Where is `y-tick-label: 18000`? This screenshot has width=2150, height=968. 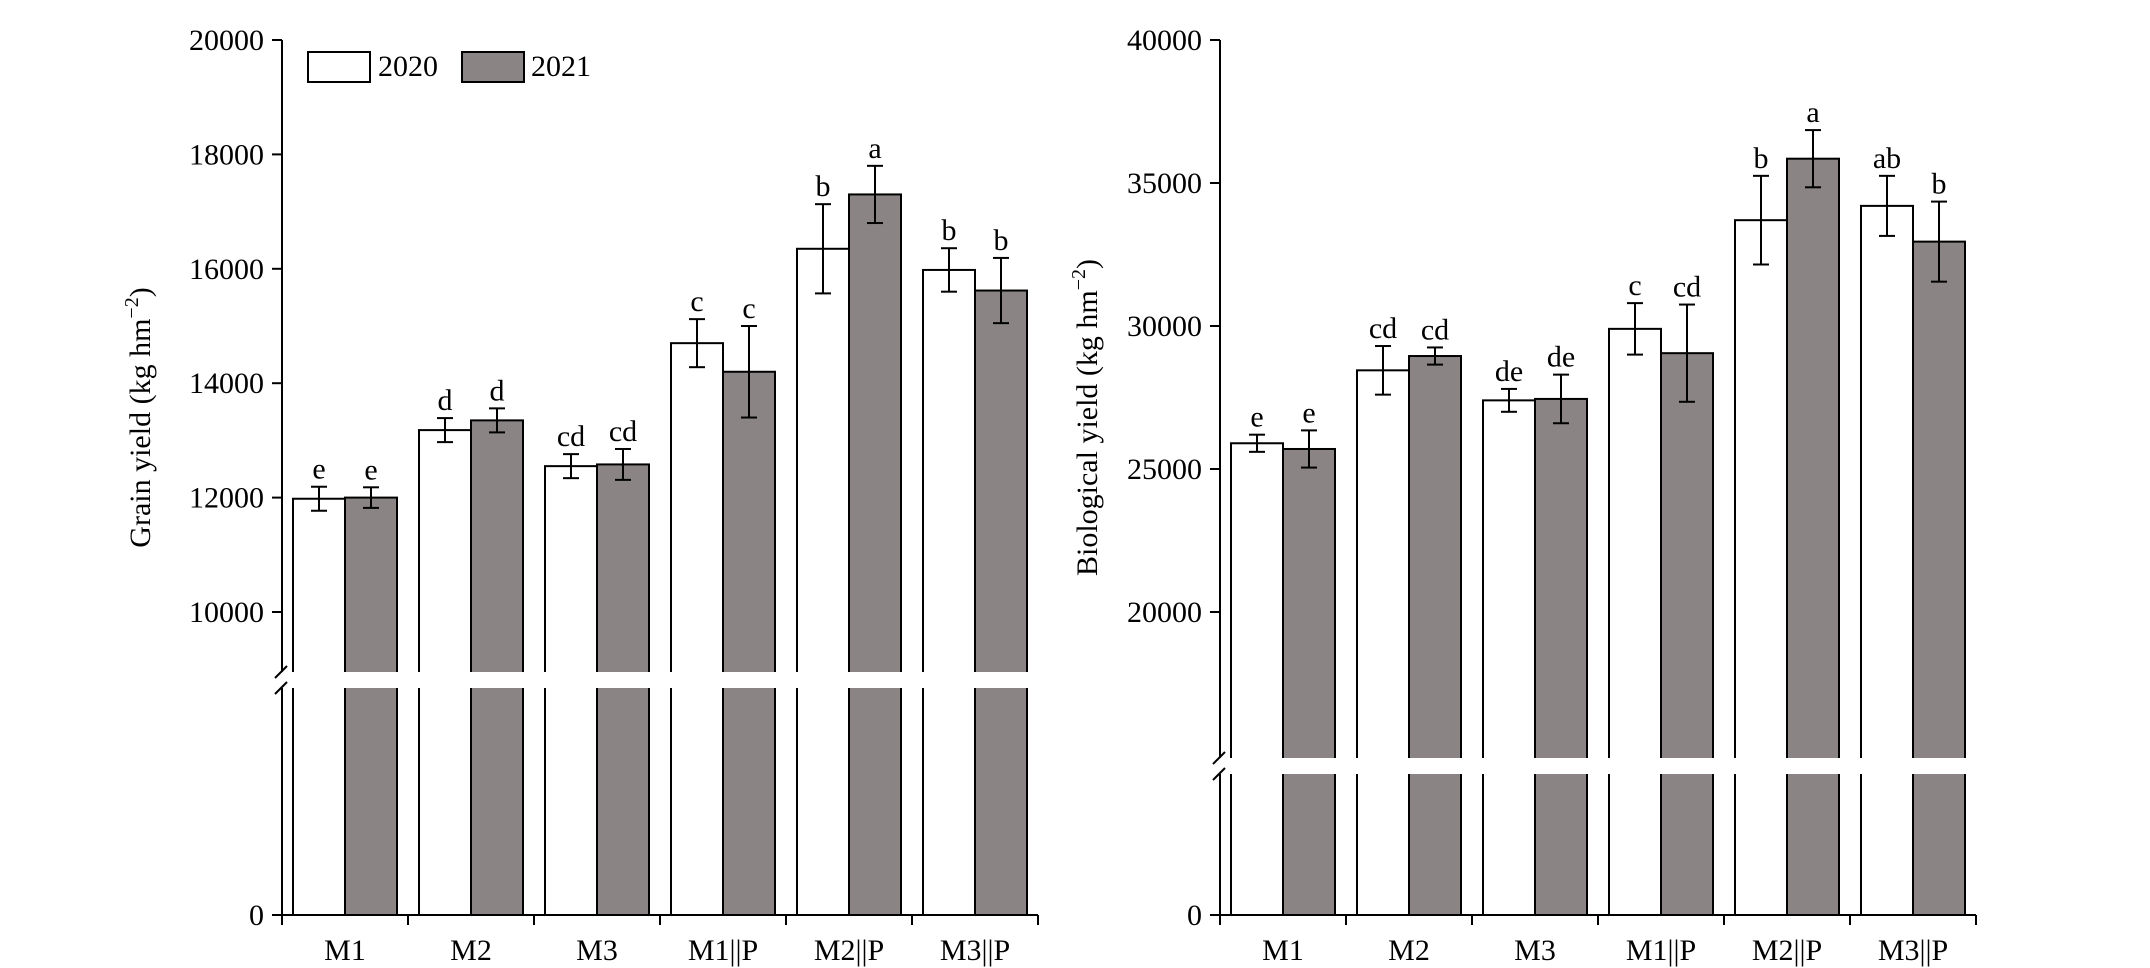
y-tick-label: 18000 is located at coordinates (226, 154).